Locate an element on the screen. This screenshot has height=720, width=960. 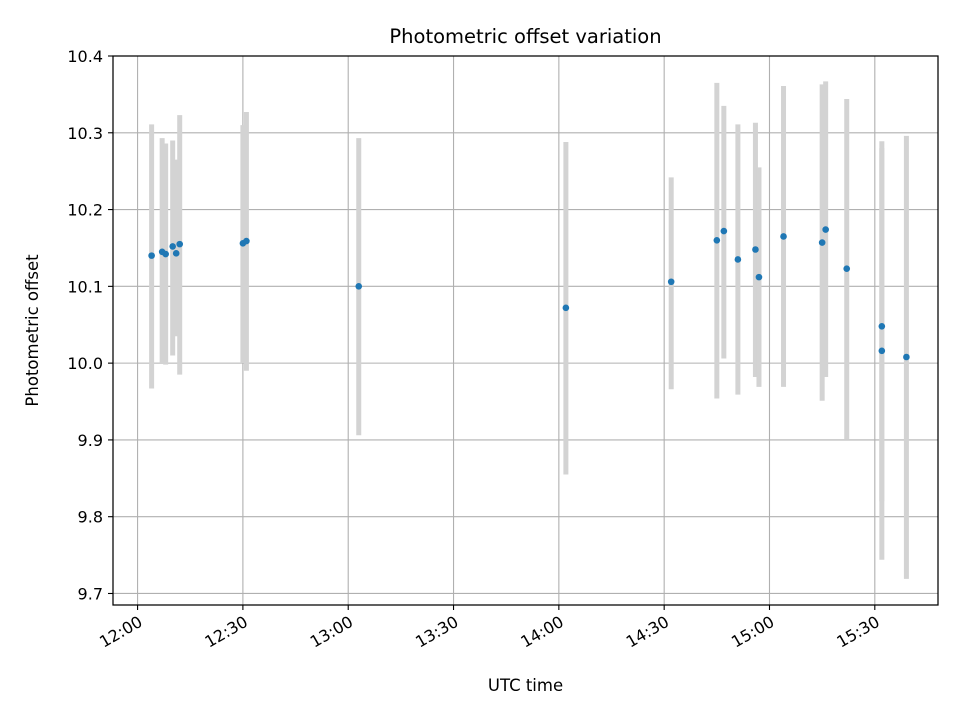
y-tick-label: 10.2 is located at coordinates (85, 210).